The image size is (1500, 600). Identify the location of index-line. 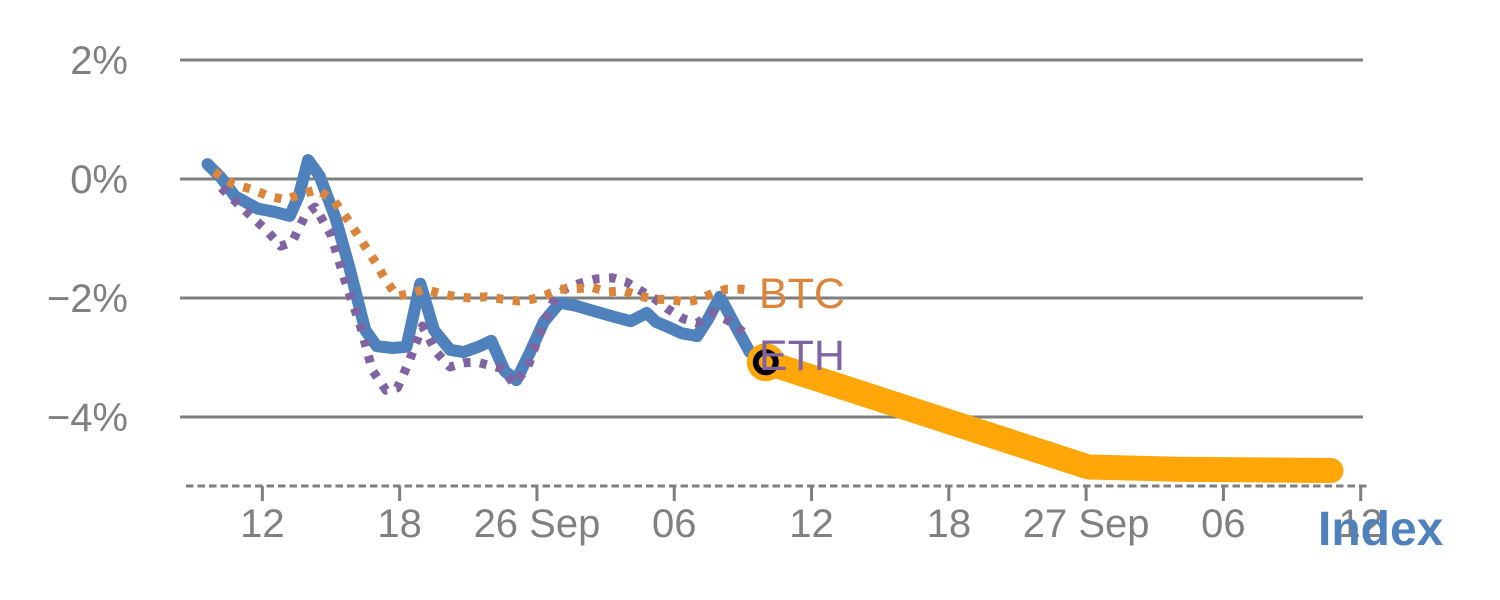
(486, 270).